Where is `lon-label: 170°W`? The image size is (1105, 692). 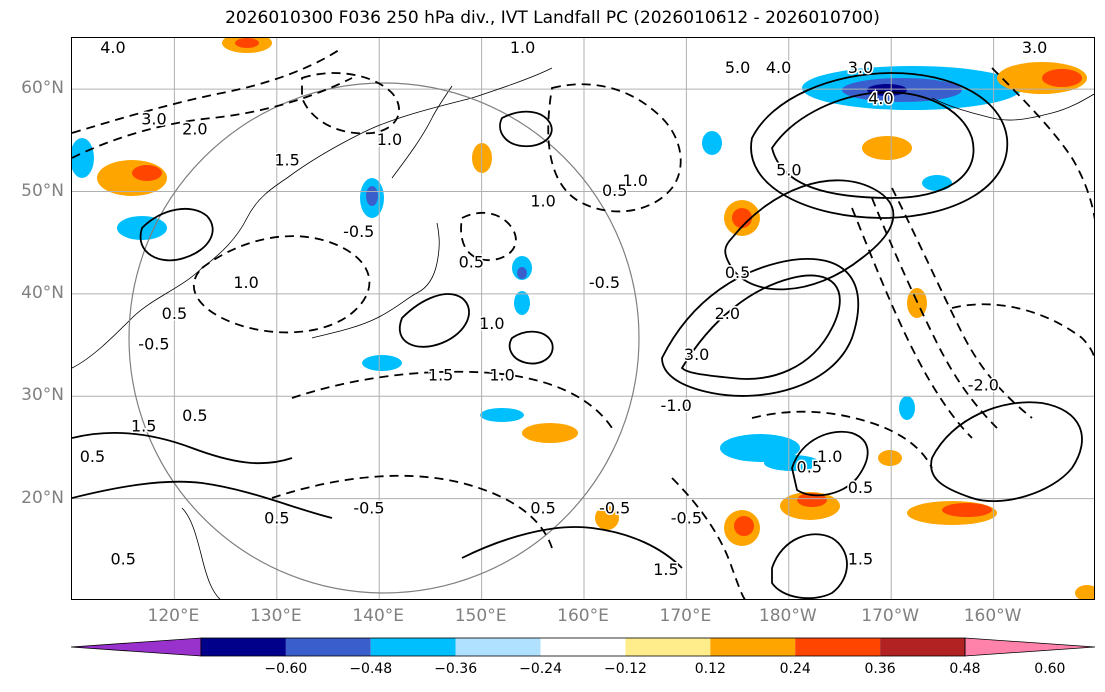
lon-label: 170°W is located at coordinates (890, 616).